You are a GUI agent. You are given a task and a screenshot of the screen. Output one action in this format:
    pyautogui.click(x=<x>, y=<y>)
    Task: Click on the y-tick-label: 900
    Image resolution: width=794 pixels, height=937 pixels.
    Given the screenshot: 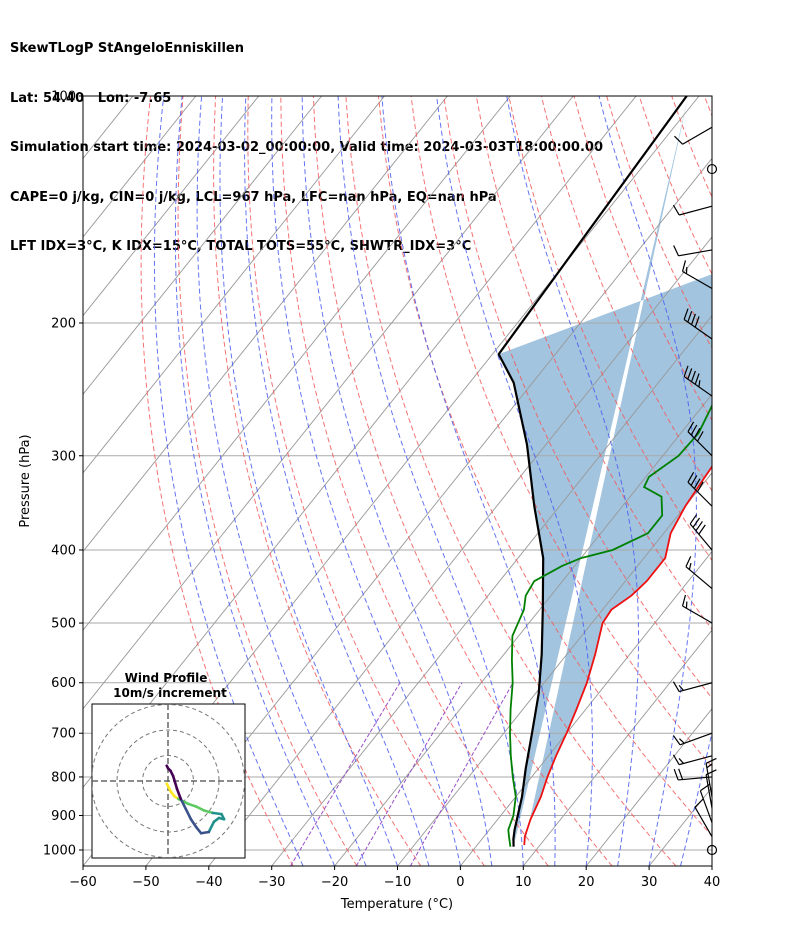 What is the action you would take?
    pyautogui.click(x=63, y=816)
    